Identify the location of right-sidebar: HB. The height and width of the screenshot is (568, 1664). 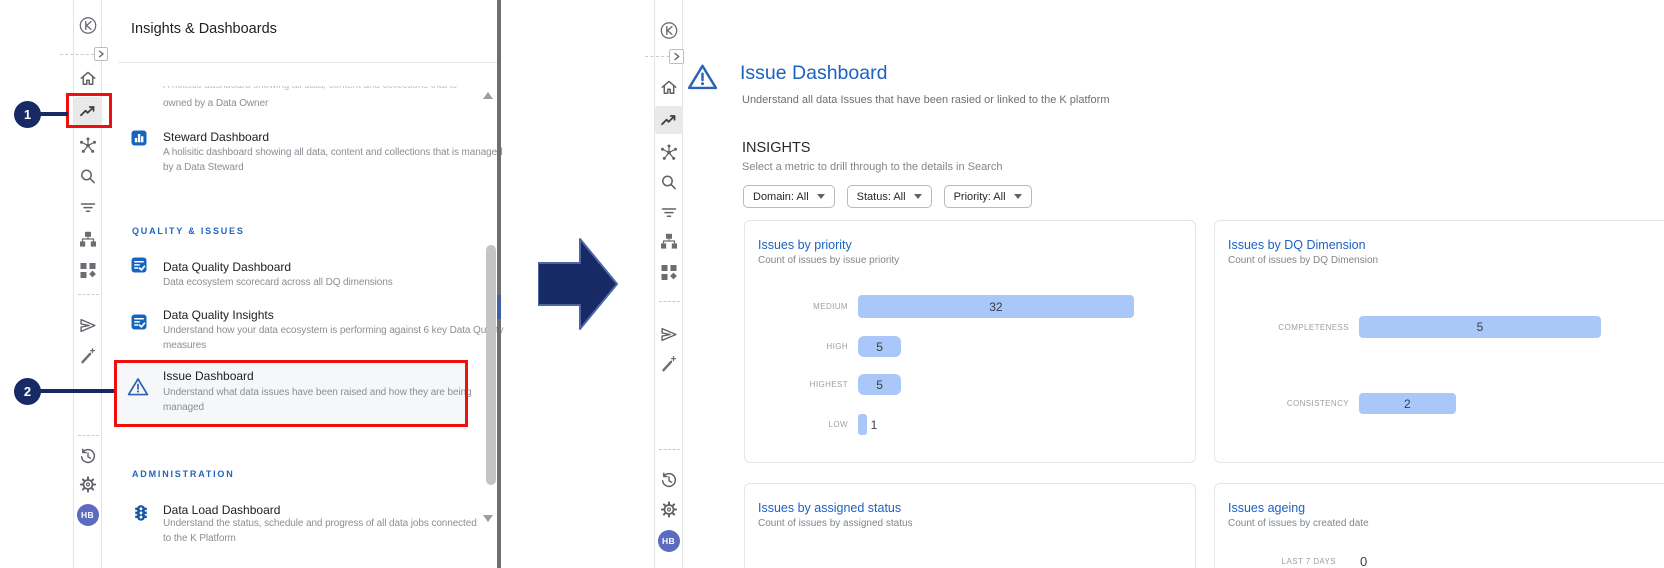
(668, 284).